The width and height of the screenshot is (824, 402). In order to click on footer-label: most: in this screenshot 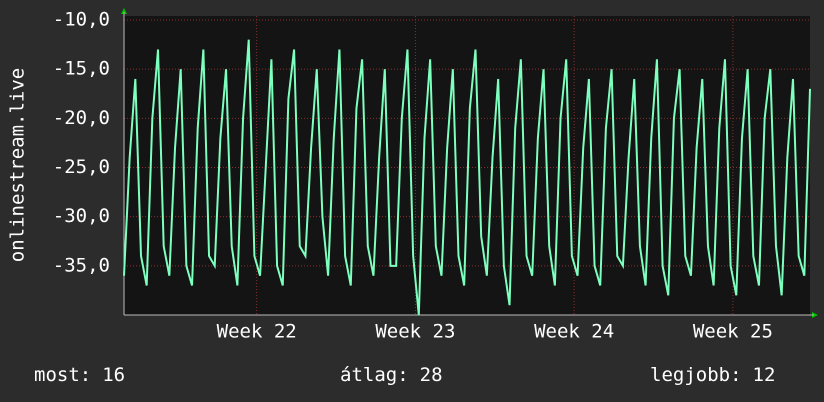, I will do `click(62, 375)`.